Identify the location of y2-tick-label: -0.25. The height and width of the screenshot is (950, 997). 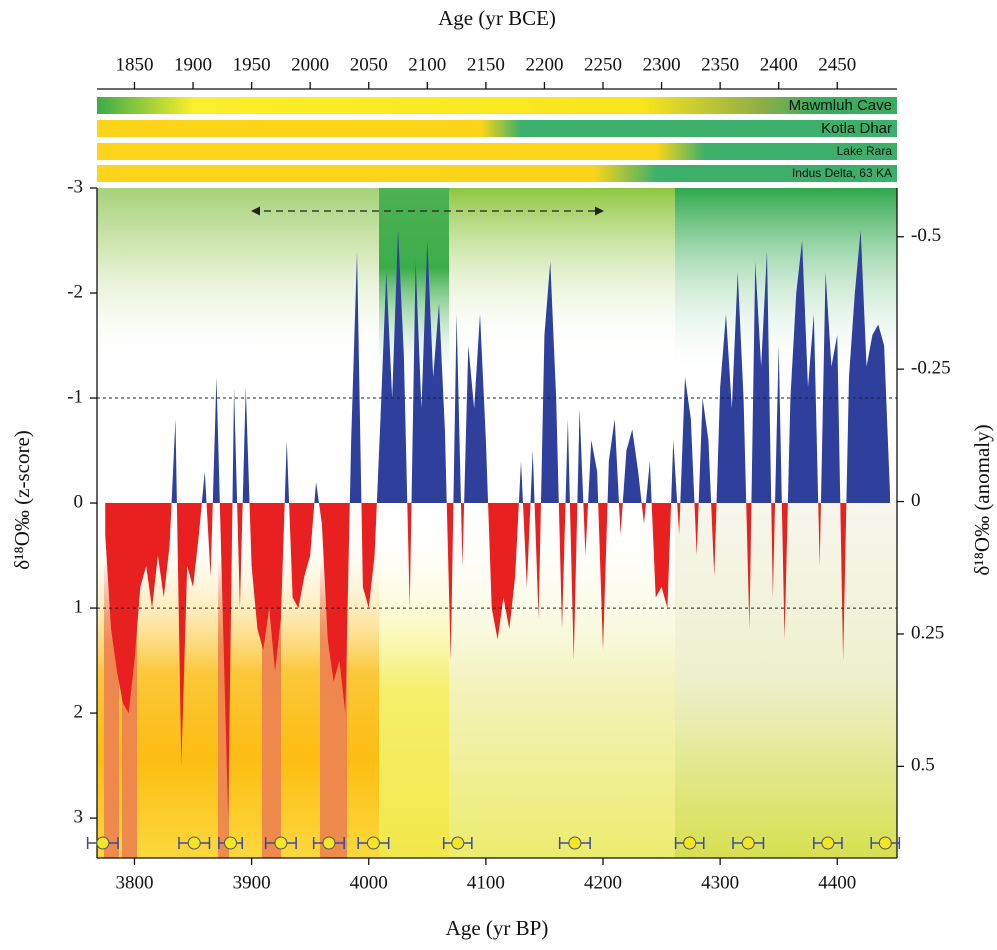
(931, 367).